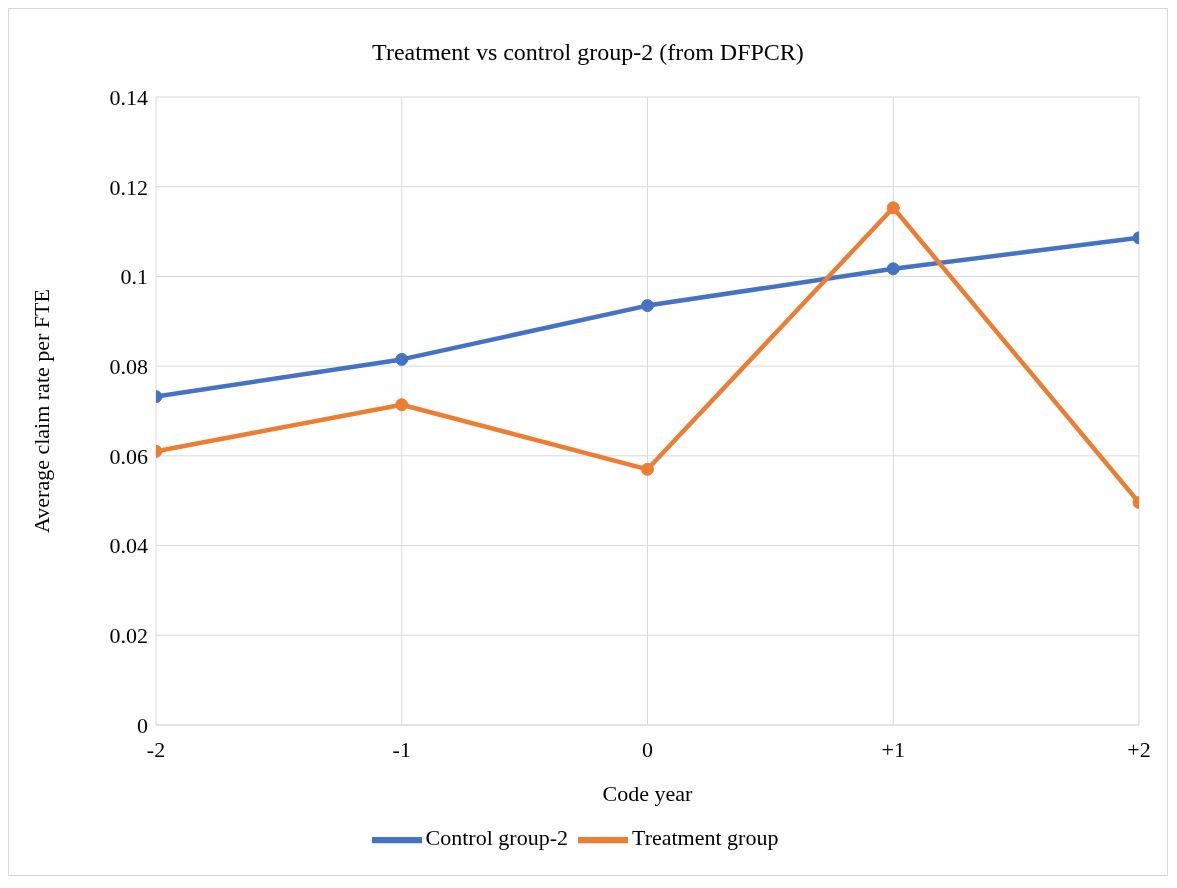 Image resolution: width=1177 pixels, height=888 pixels. What do you see at coordinates (496, 838) in the screenshot?
I see `legend-label: Control group-2` at bounding box center [496, 838].